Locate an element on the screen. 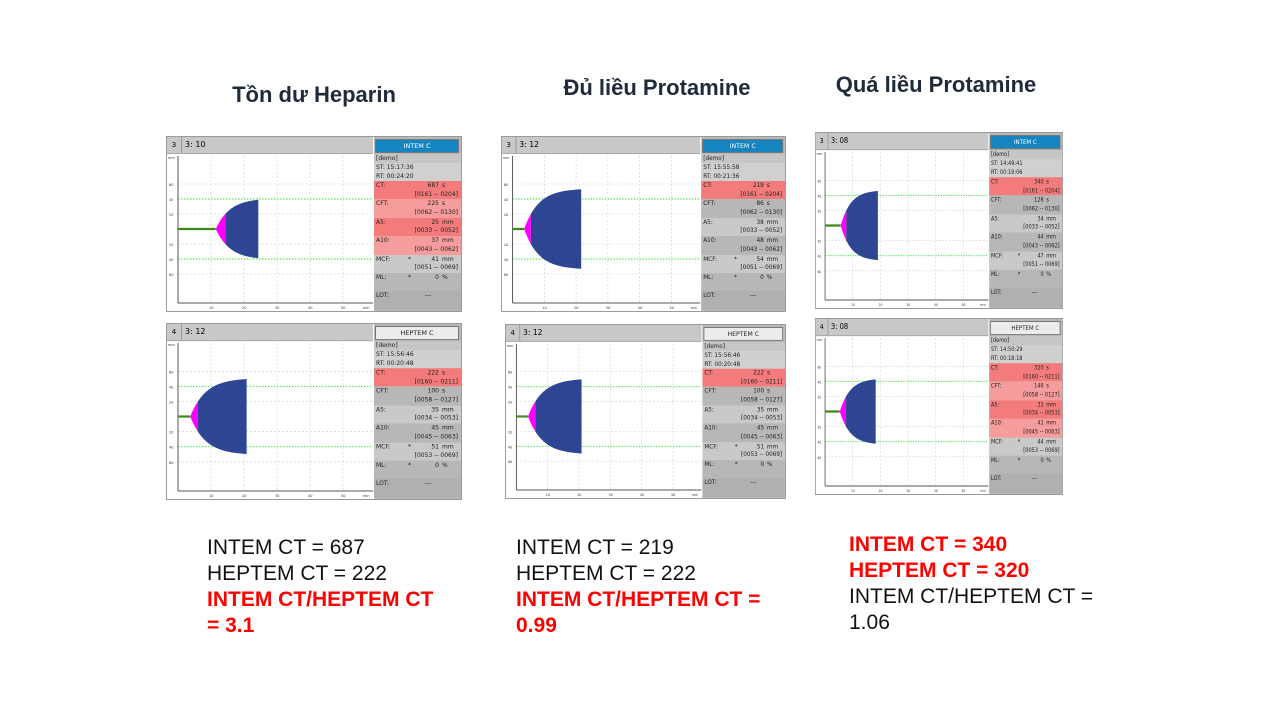 This screenshot has width=1280, height=714. param-row: A10: 44 mm [0043 -- 0062] is located at coordinates (1026, 242).